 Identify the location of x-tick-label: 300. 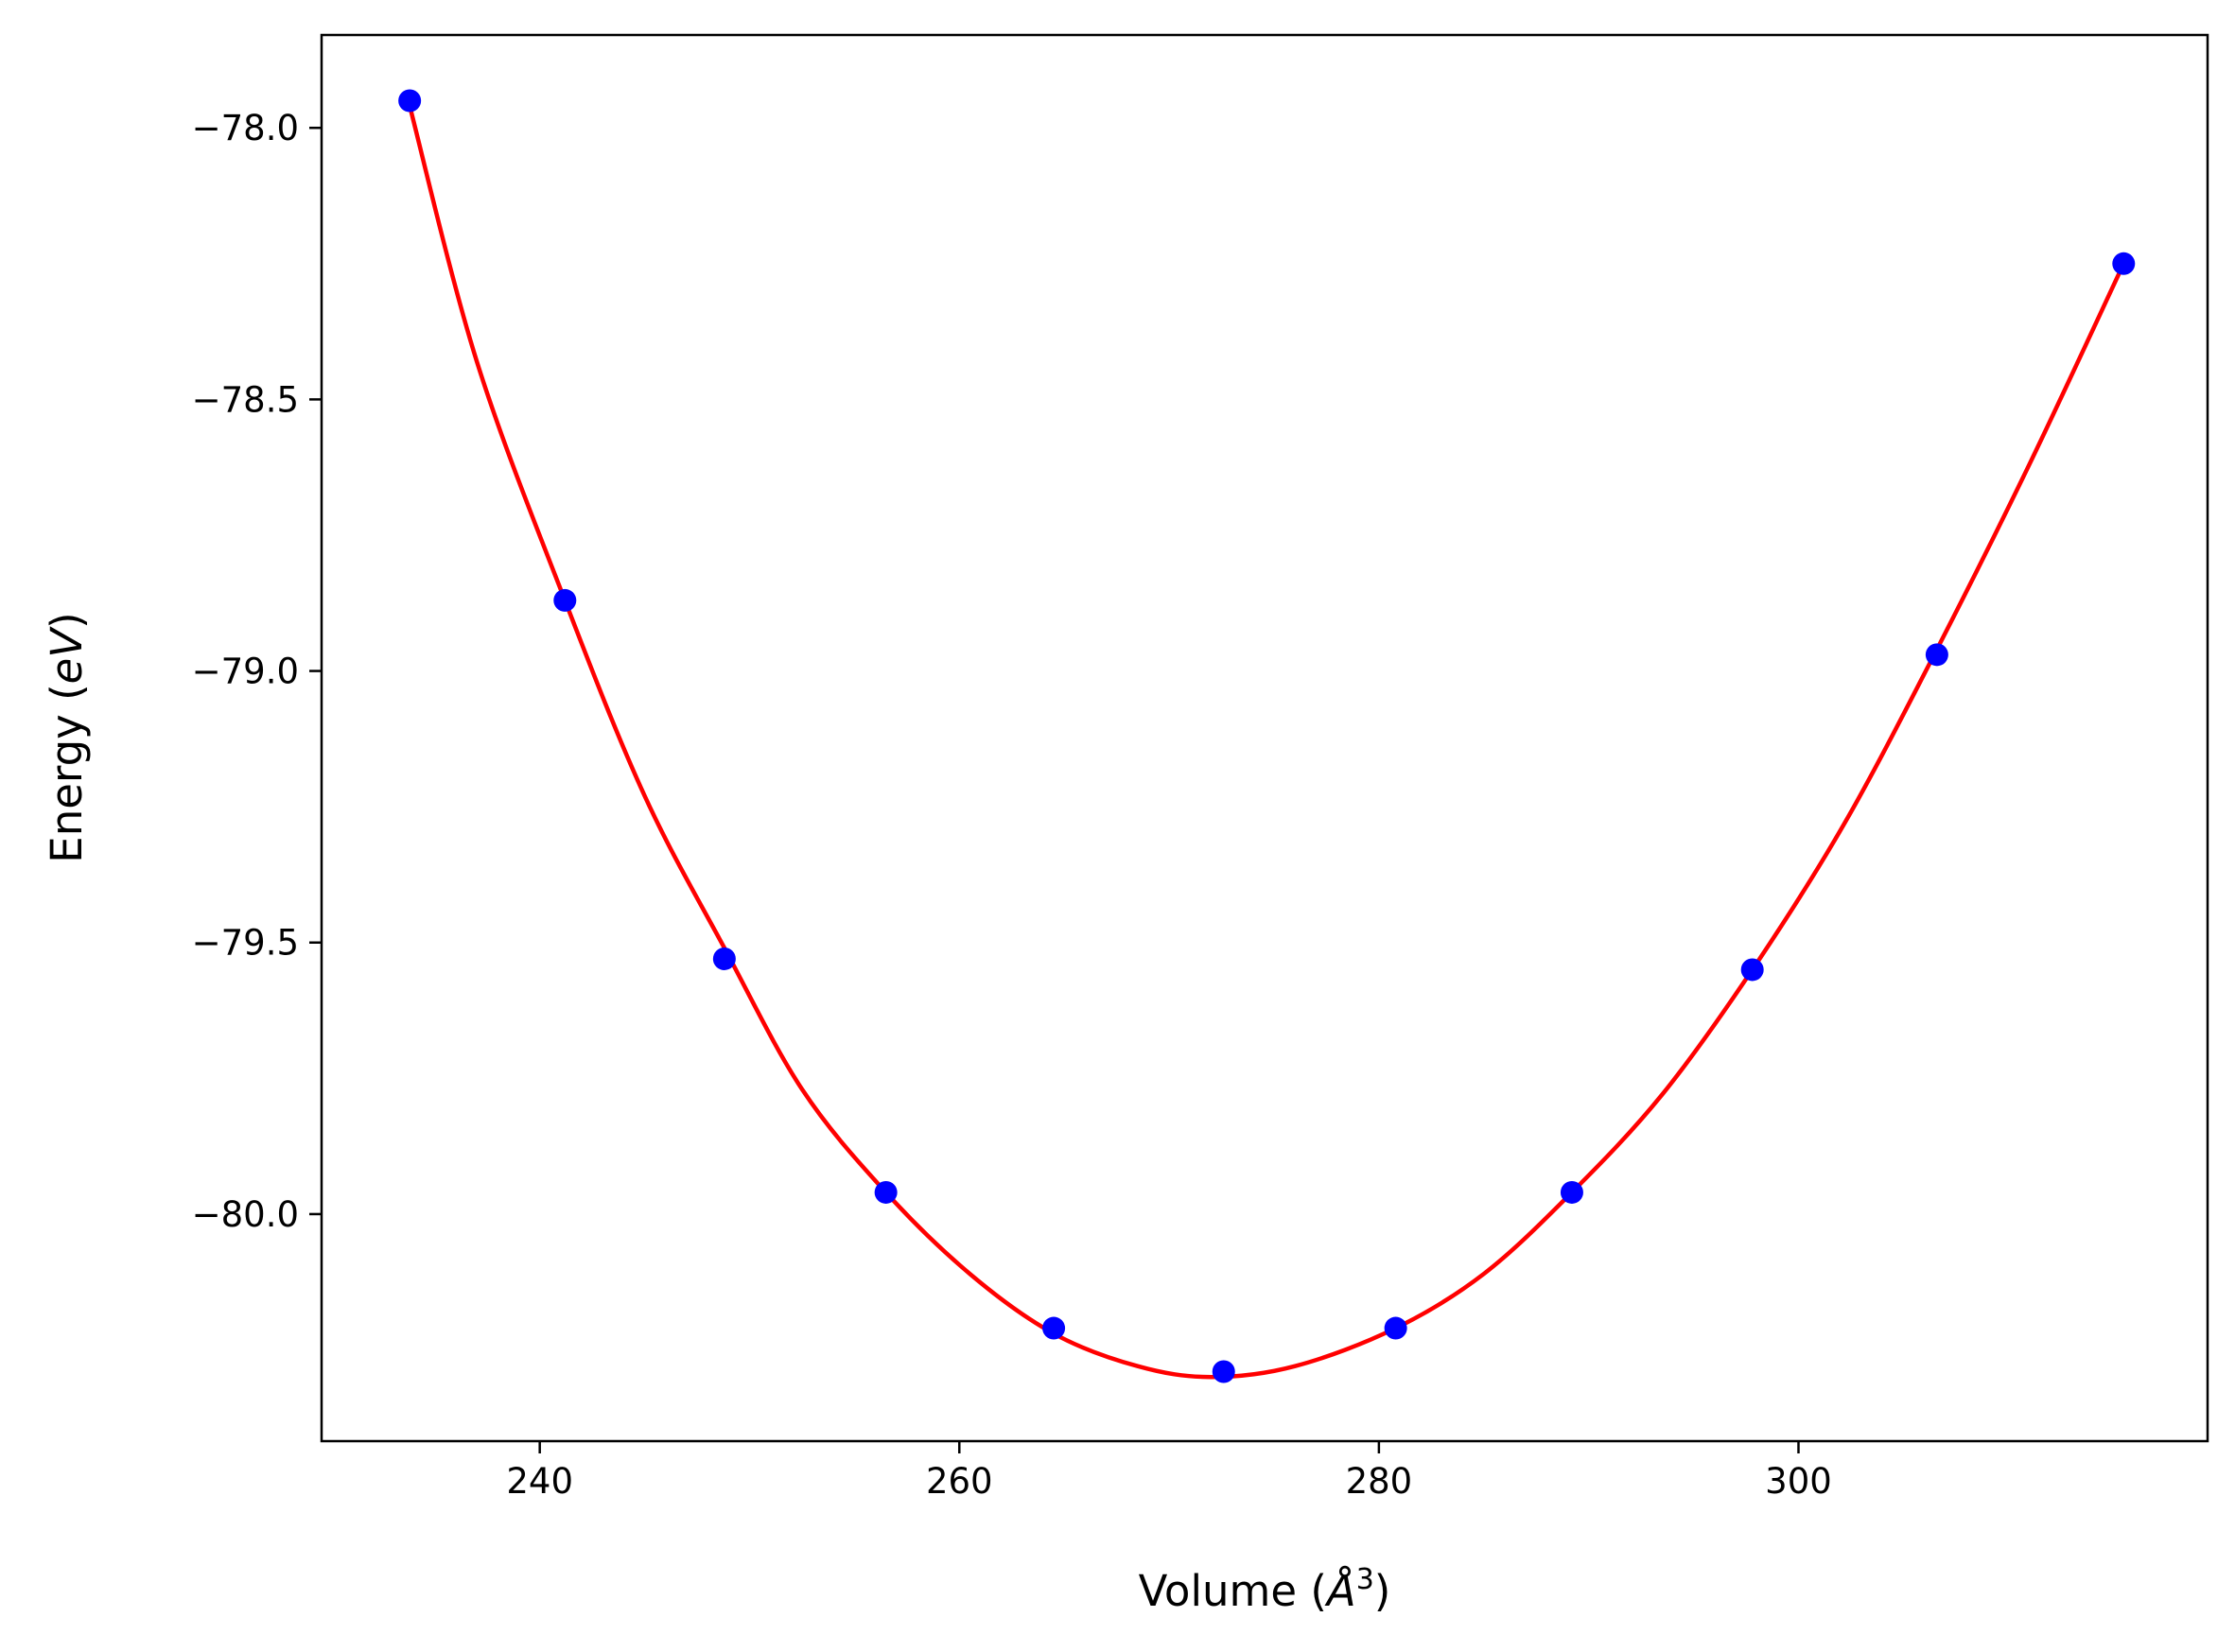
(1798, 1482).